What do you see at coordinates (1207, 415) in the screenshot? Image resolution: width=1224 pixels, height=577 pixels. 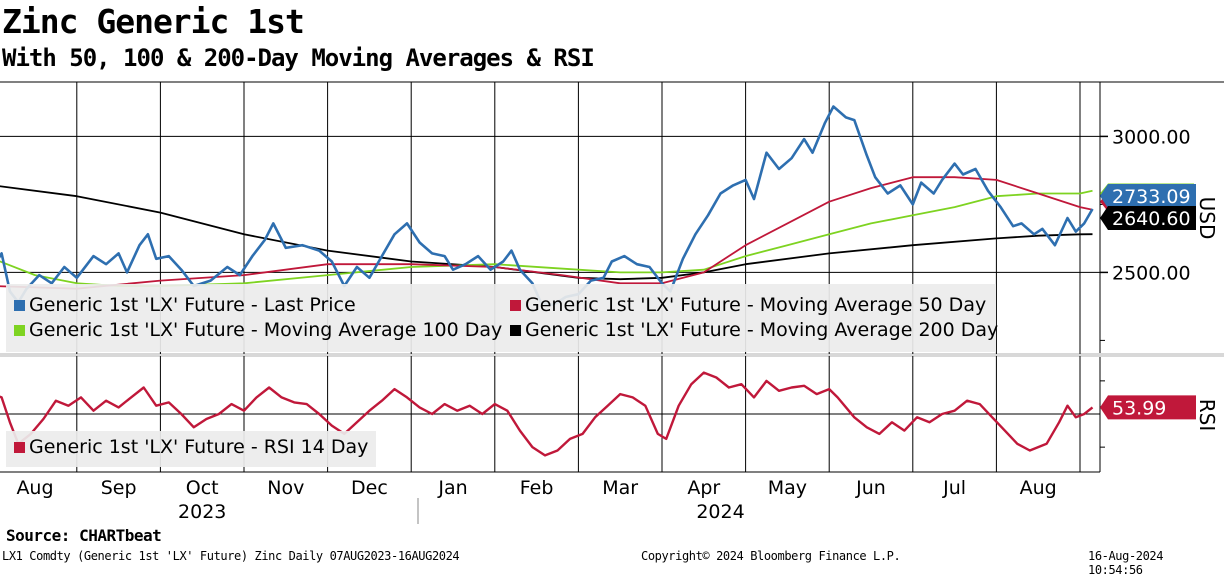 I see `rsi-axis-label: RSI` at bounding box center [1207, 415].